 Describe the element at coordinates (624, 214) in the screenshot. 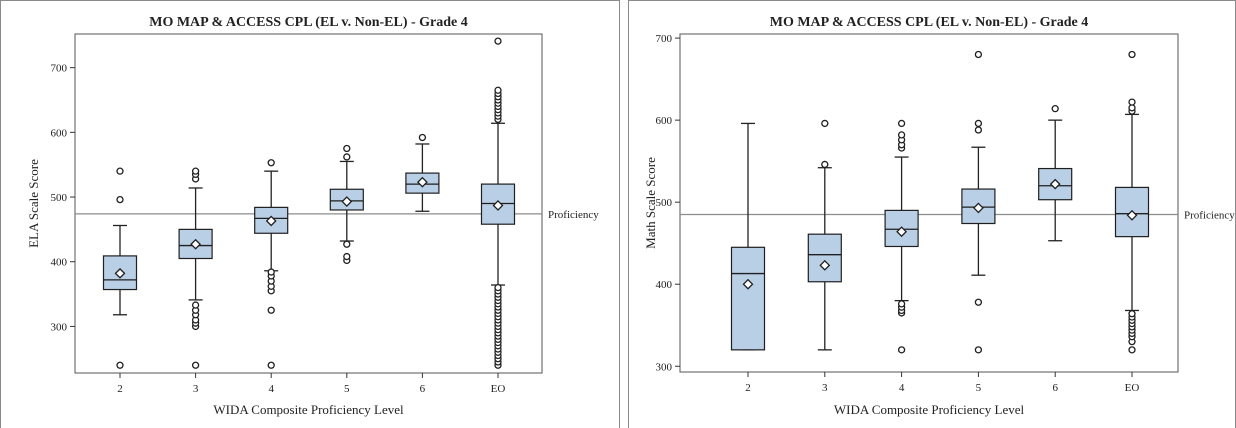

I see `panel-divider` at that location.